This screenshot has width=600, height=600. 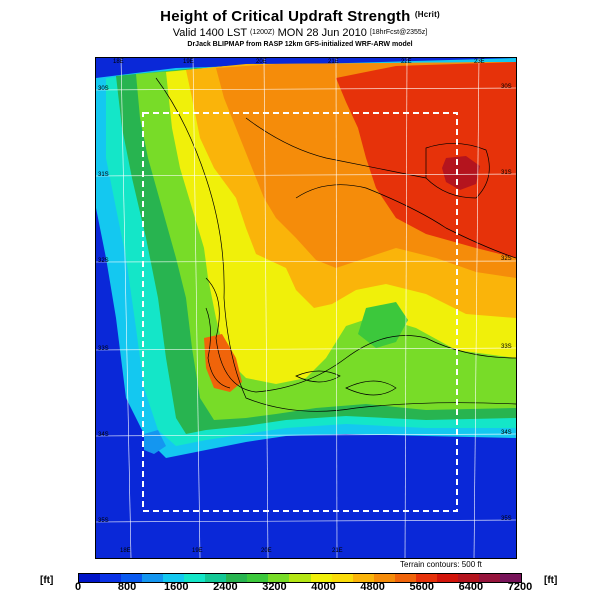 What do you see at coordinates (103, 261) in the screenshot?
I see `lat-label-left: 32S` at bounding box center [103, 261].